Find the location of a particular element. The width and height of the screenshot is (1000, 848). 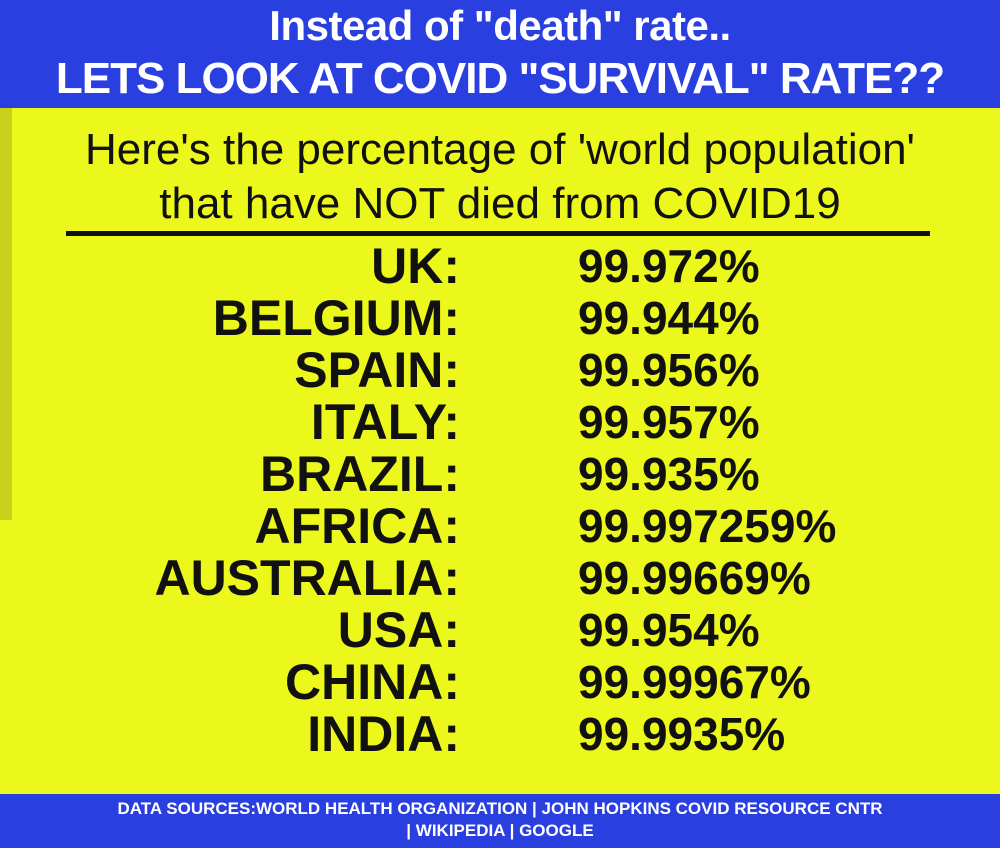

rate-value: 99.954% is located at coordinates (669, 630).